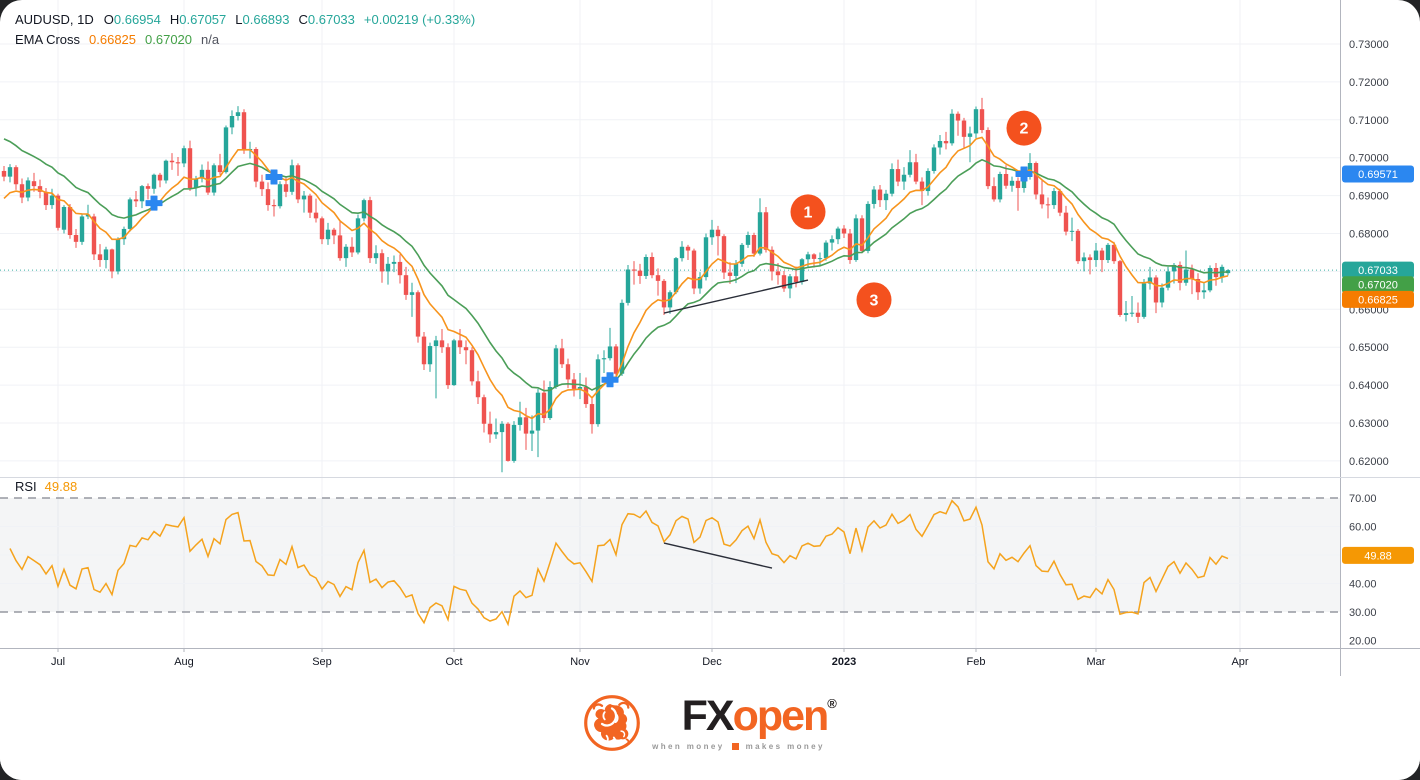  I want to click on annotation-badge-label: 2, so click(1024, 129).